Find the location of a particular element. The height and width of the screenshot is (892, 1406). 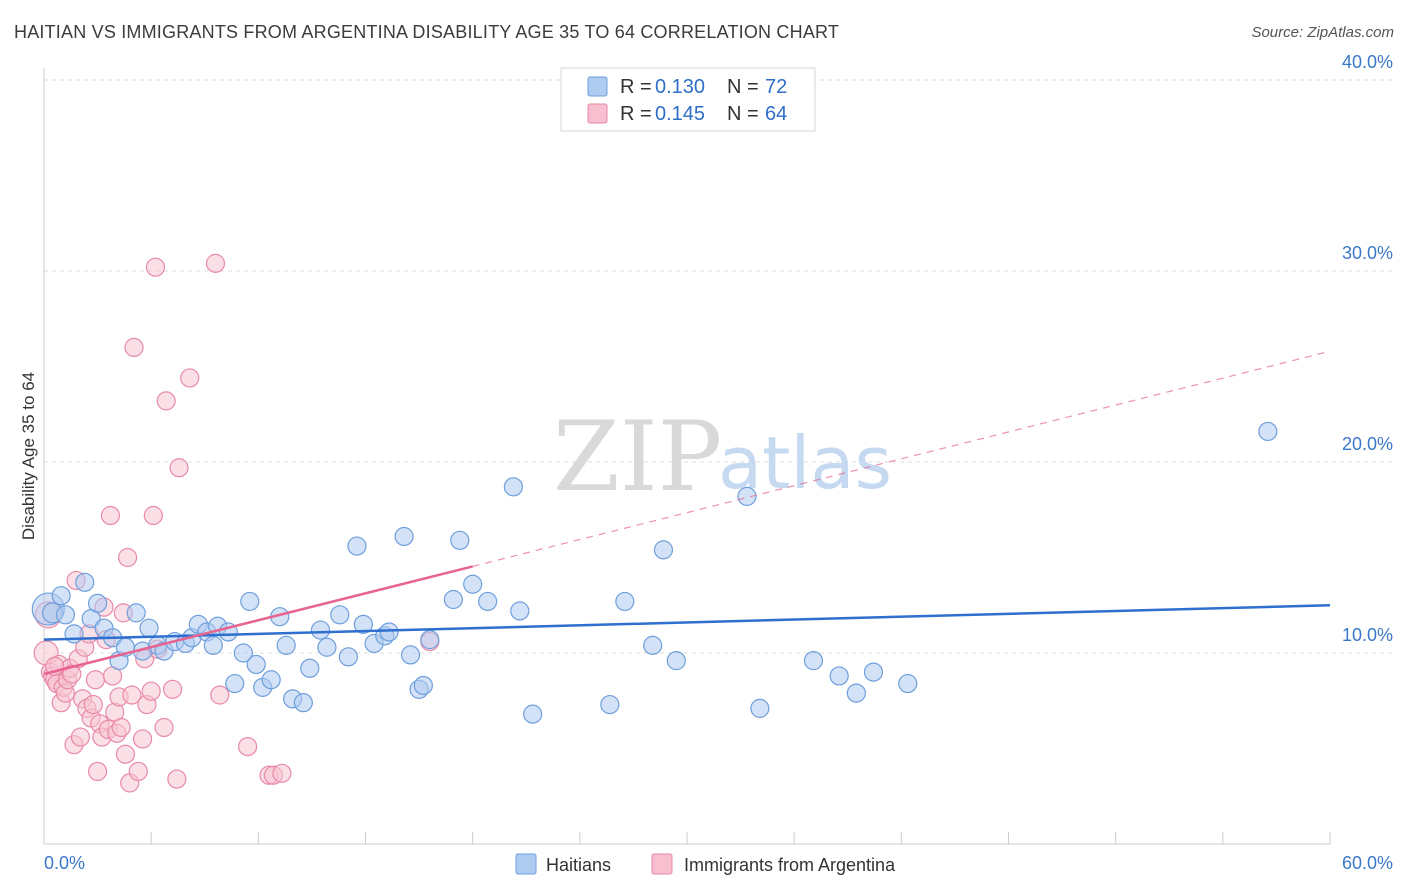

legend-n-value-1: 72 is located at coordinates (776, 87).